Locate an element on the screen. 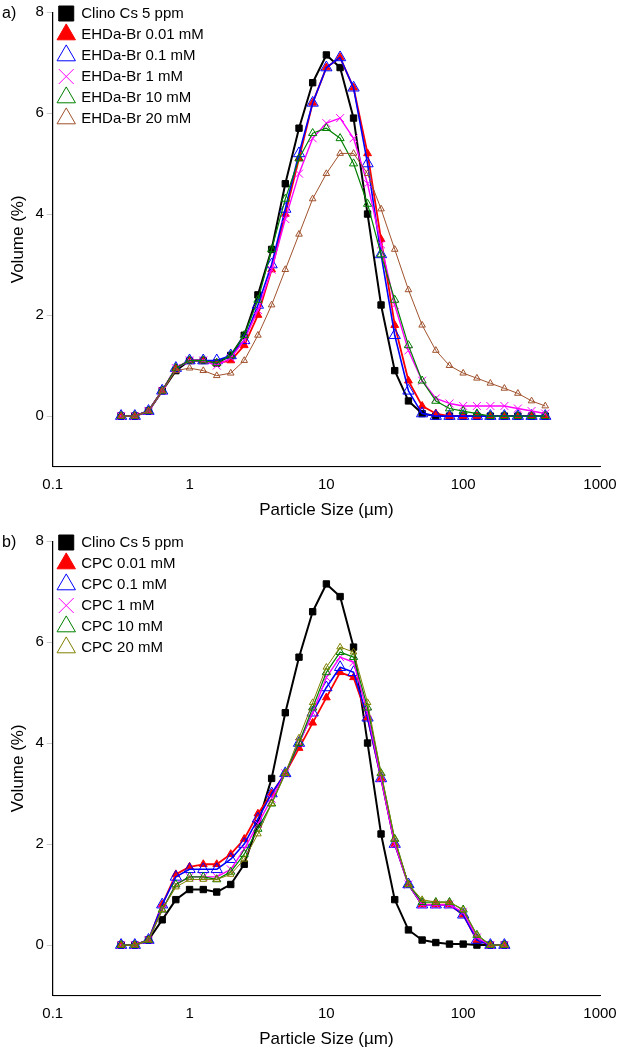 The image size is (622, 1059). legend-label: EHDa-Br 0.1 mM is located at coordinates (138, 54).